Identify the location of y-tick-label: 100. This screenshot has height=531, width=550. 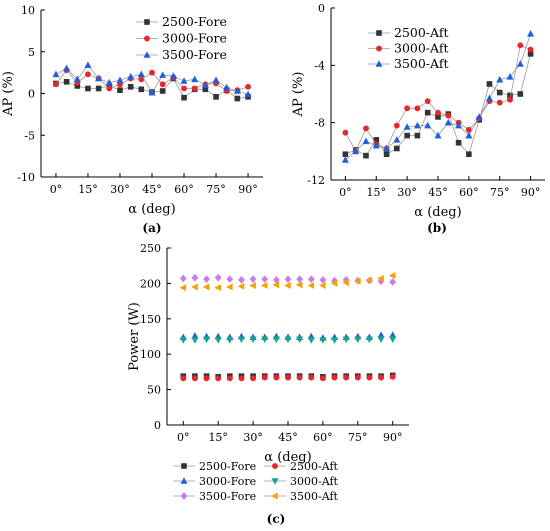
(150, 354).